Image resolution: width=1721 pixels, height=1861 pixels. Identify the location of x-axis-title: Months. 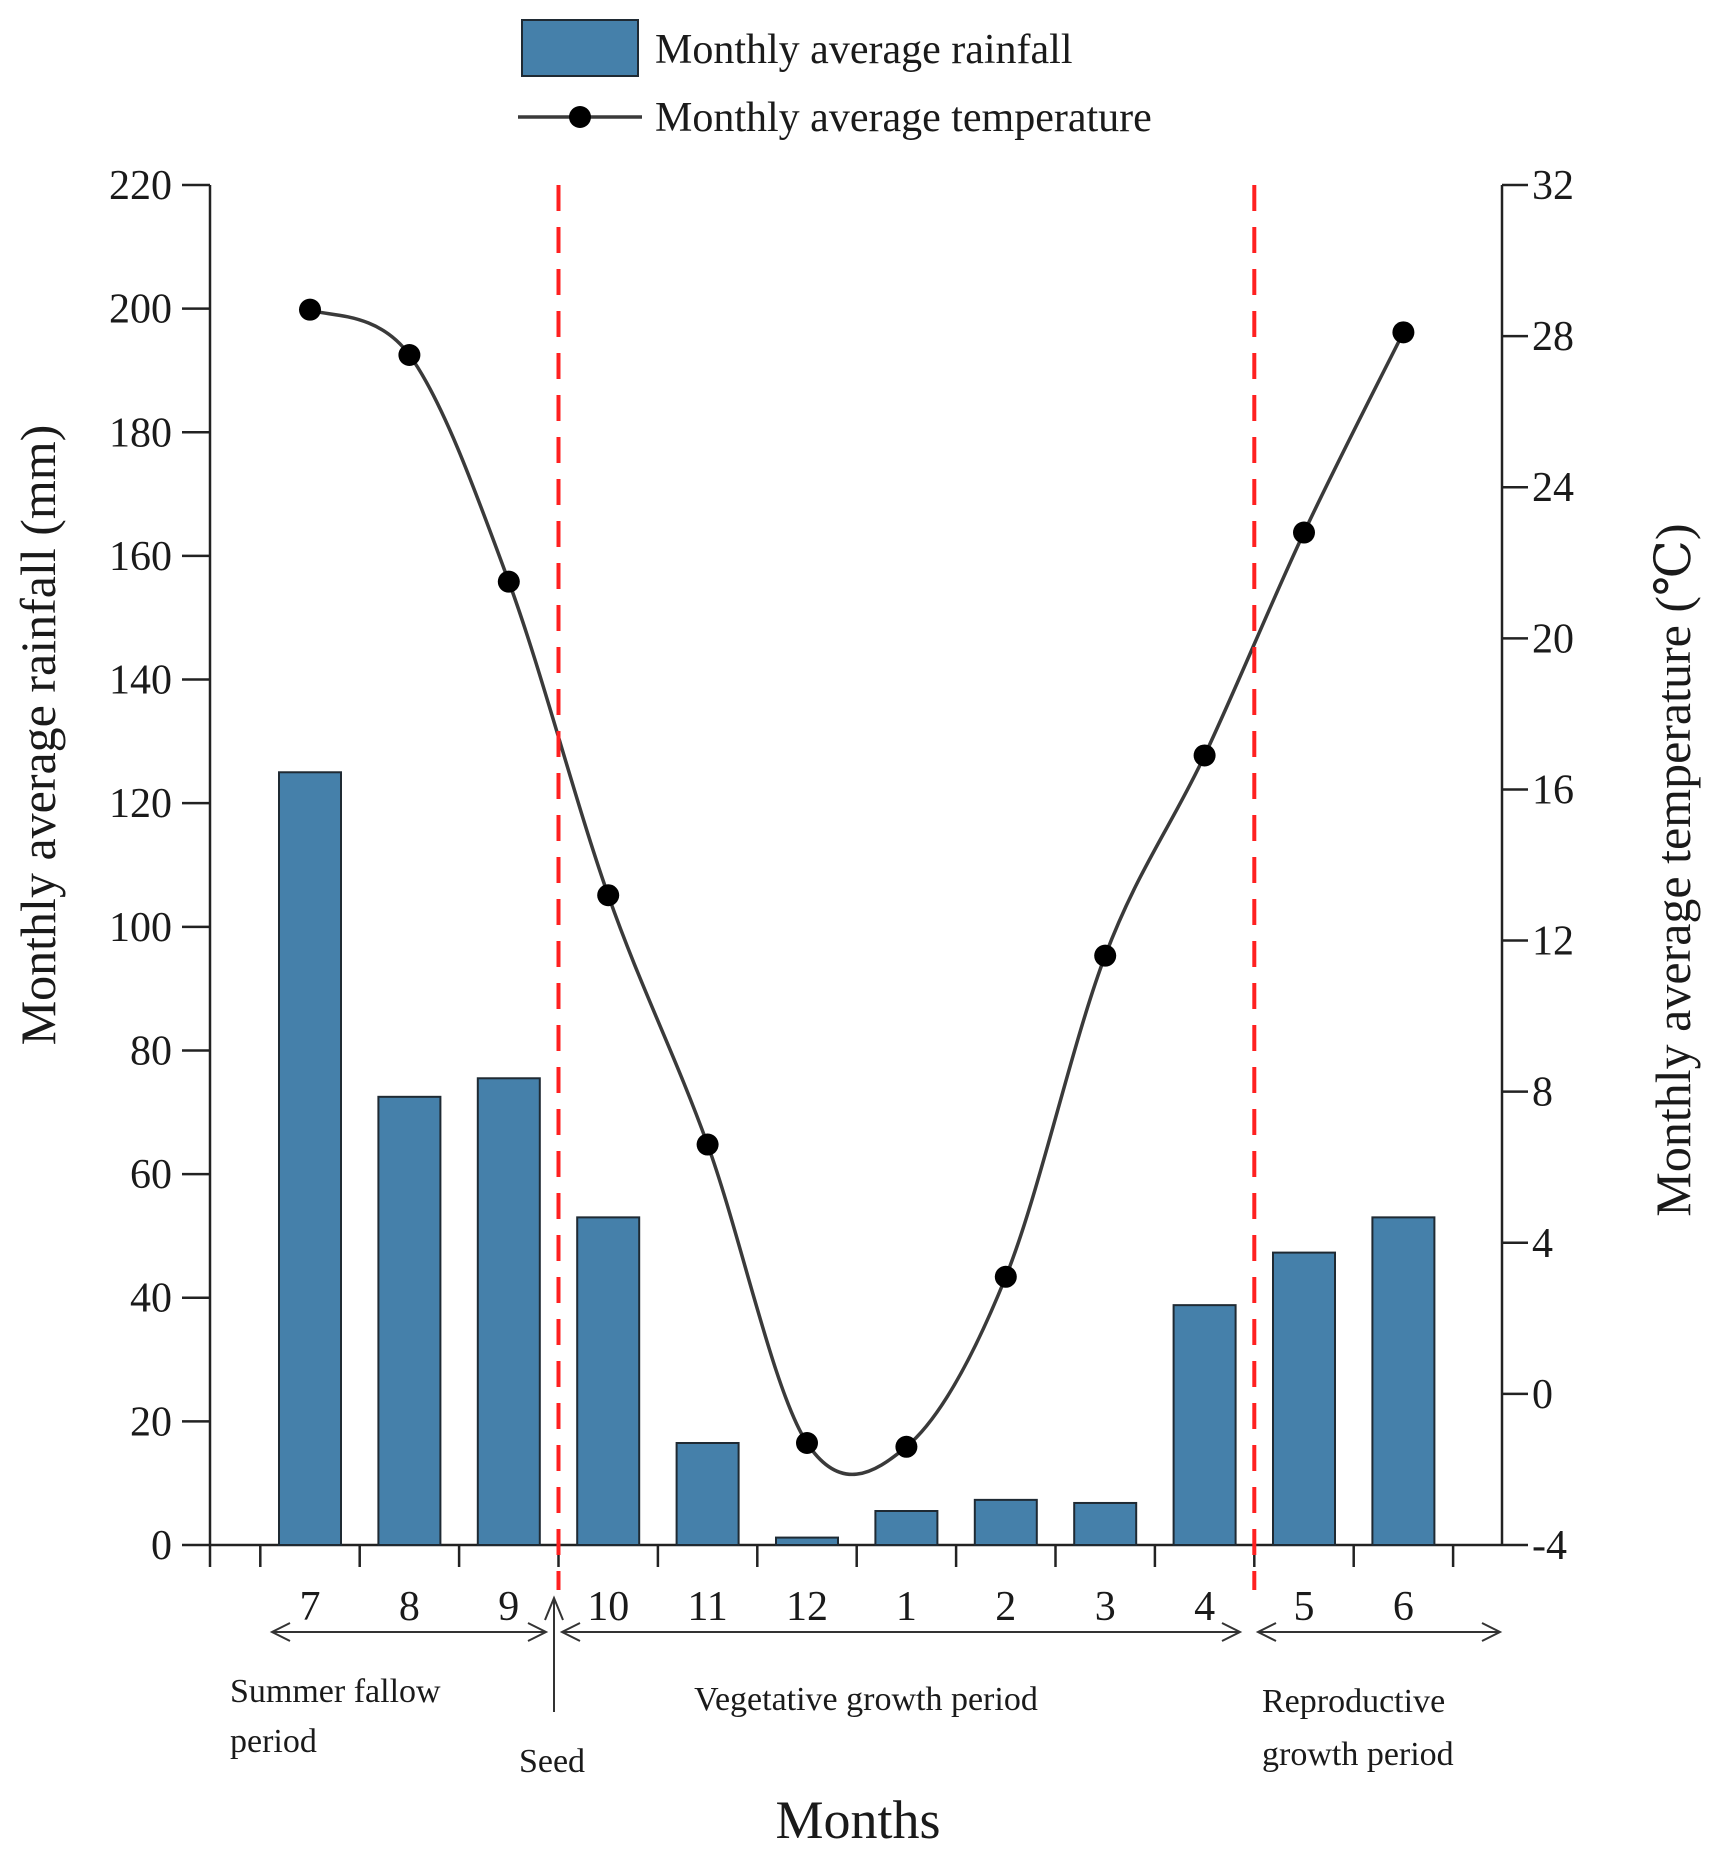
(857, 1820).